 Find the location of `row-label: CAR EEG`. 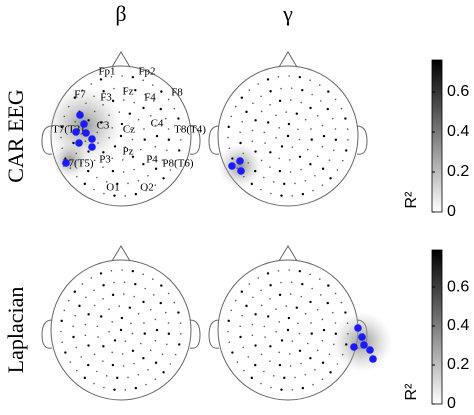

row-label: CAR EEG is located at coordinates (15, 136).